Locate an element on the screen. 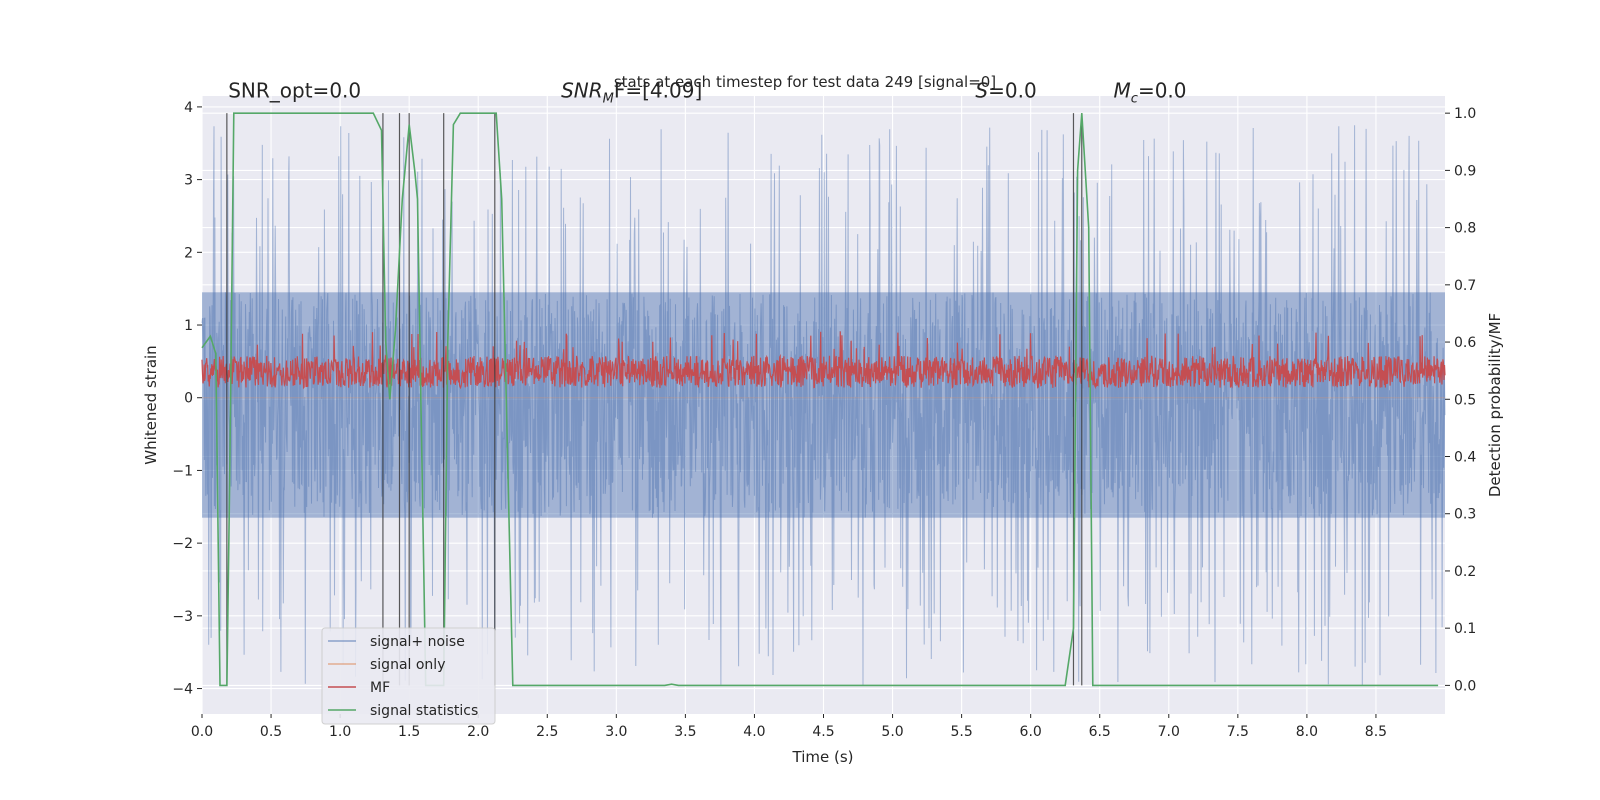 This screenshot has height=800, width=1600. x-tick-label-17: 8.5 is located at coordinates (1376, 732).